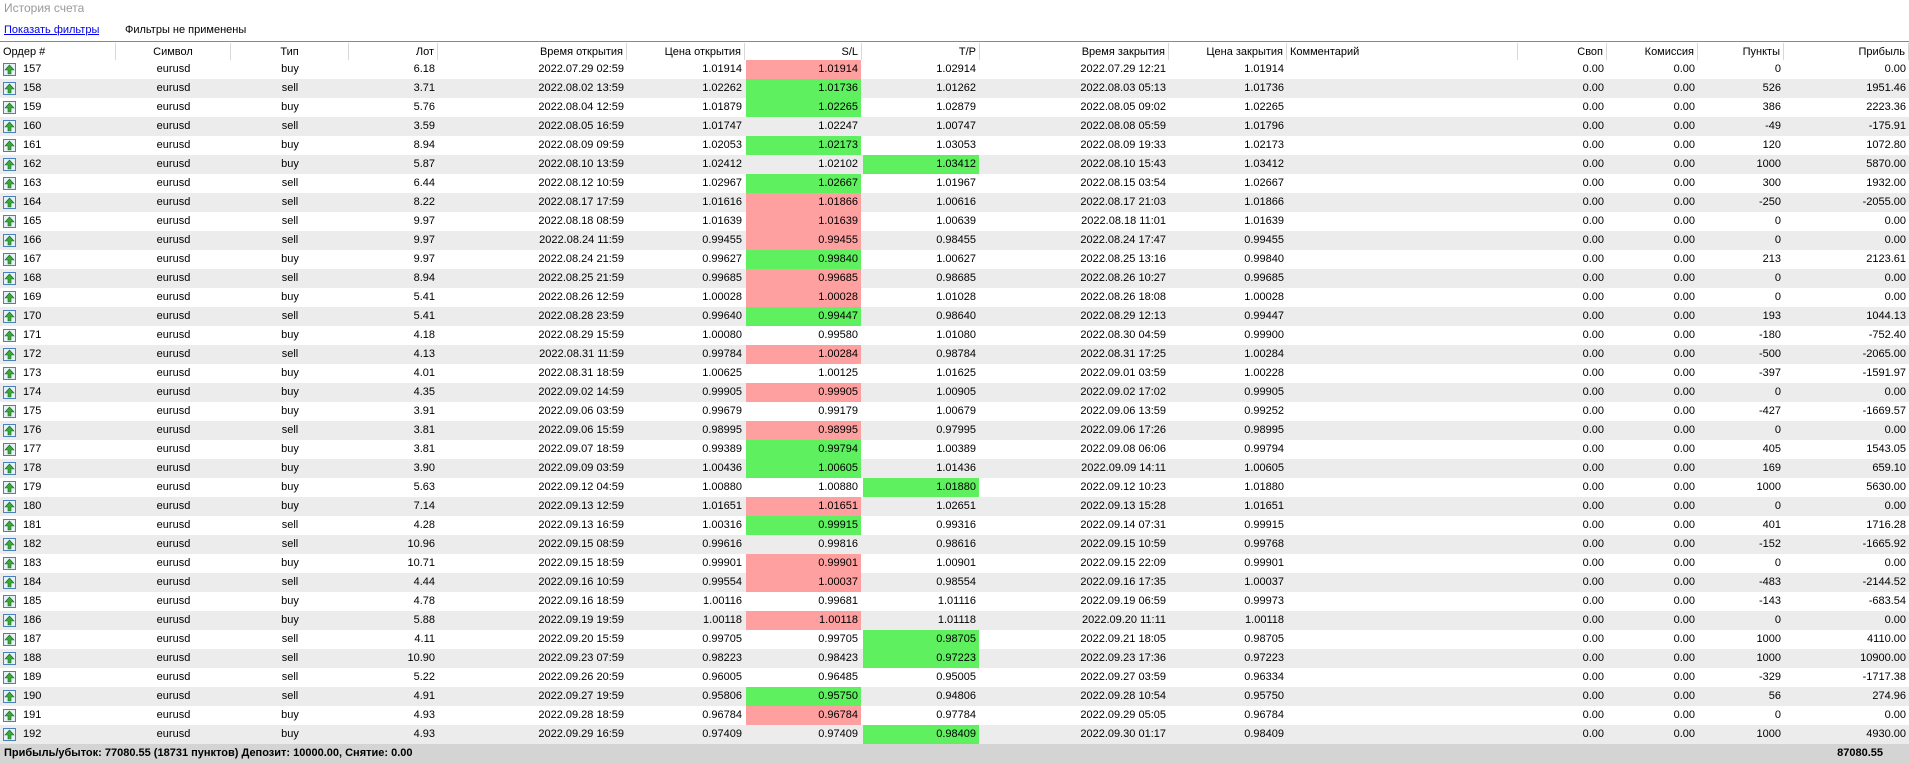 The height and width of the screenshot is (763, 1909). I want to click on table-cell: 1.00747, so click(956, 126).